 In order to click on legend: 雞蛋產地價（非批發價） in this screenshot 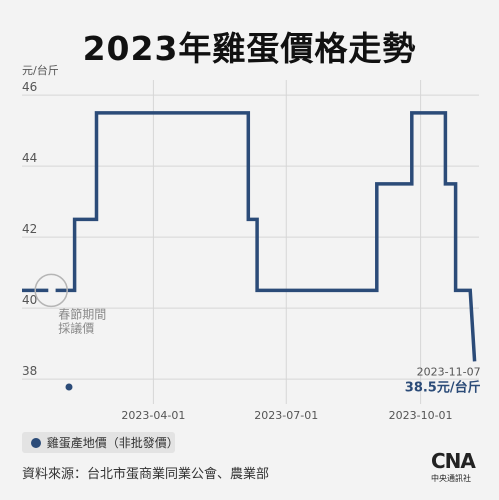, I will do `click(100, 442)`.